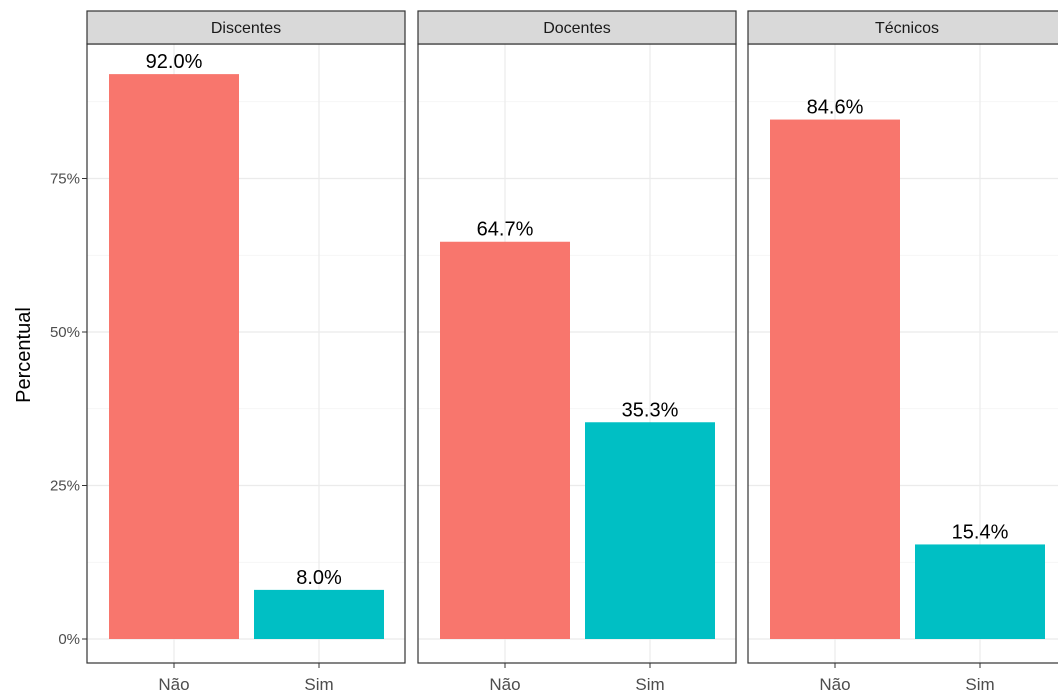 This screenshot has height=698, width=1058. What do you see at coordinates (907, 28) in the screenshot?
I see `facet-strip-label: Técnicos` at bounding box center [907, 28].